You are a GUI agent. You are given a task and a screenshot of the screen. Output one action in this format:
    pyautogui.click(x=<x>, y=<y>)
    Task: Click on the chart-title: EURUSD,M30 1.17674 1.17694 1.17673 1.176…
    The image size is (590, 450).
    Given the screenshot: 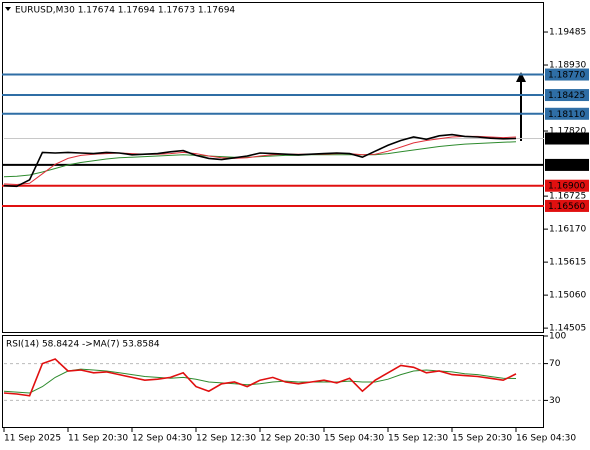 What is the action you would take?
    pyautogui.click(x=125, y=11)
    